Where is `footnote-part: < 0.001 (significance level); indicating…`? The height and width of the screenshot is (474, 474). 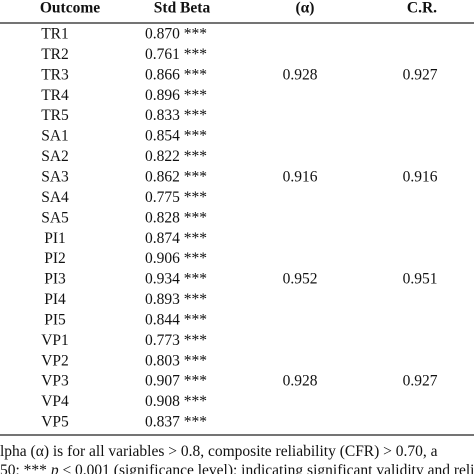
footnote-part: < 0.001 (significance level); indicating… is located at coordinates (266, 468).